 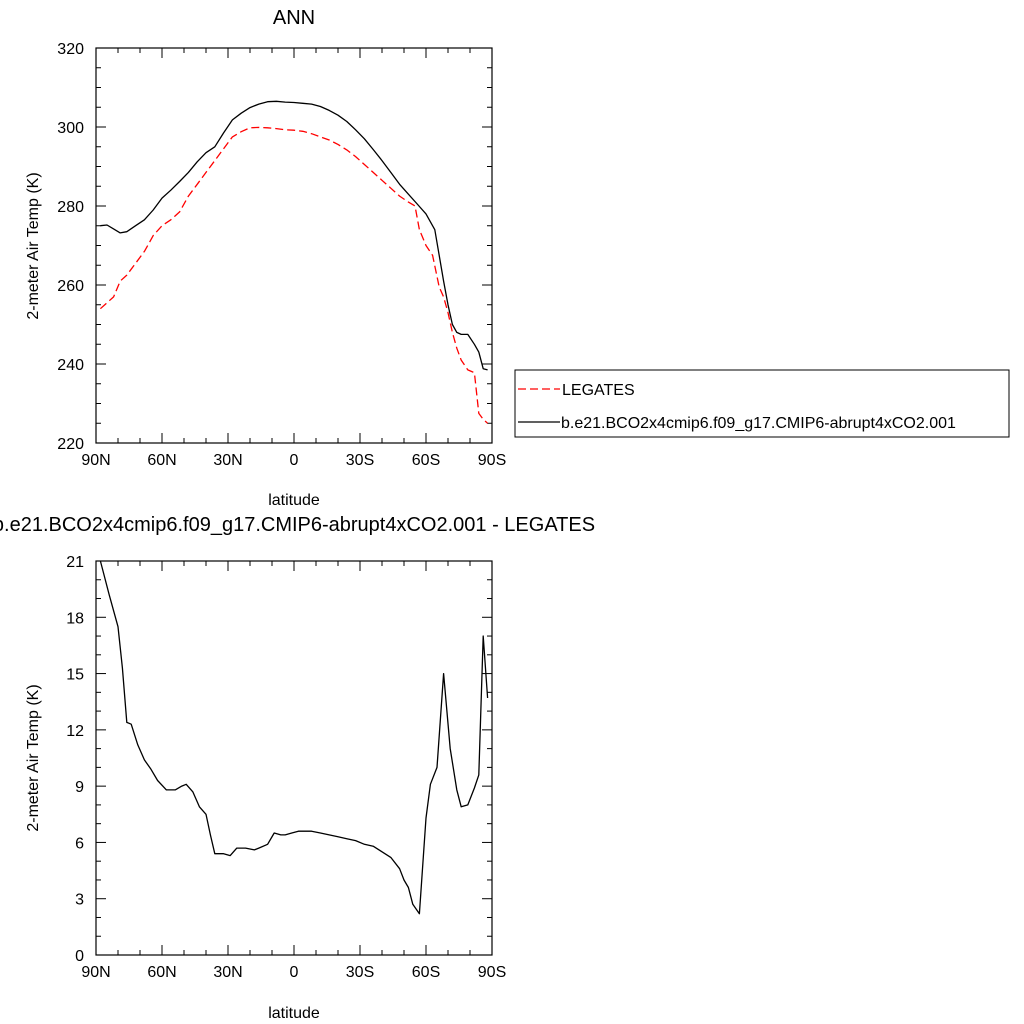 What do you see at coordinates (79, 787) in the screenshot?
I see `bottom-panel-y-tick-label: 9` at bounding box center [79, 787].